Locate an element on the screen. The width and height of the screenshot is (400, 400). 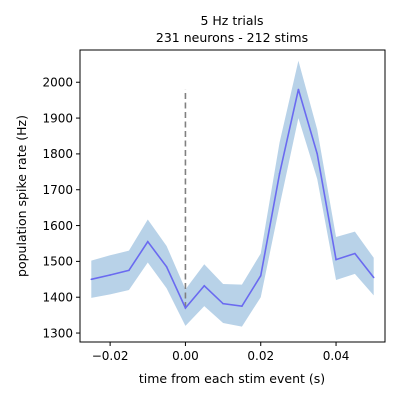
y-tick-label: 1800 is located at coordinates (57, 154).